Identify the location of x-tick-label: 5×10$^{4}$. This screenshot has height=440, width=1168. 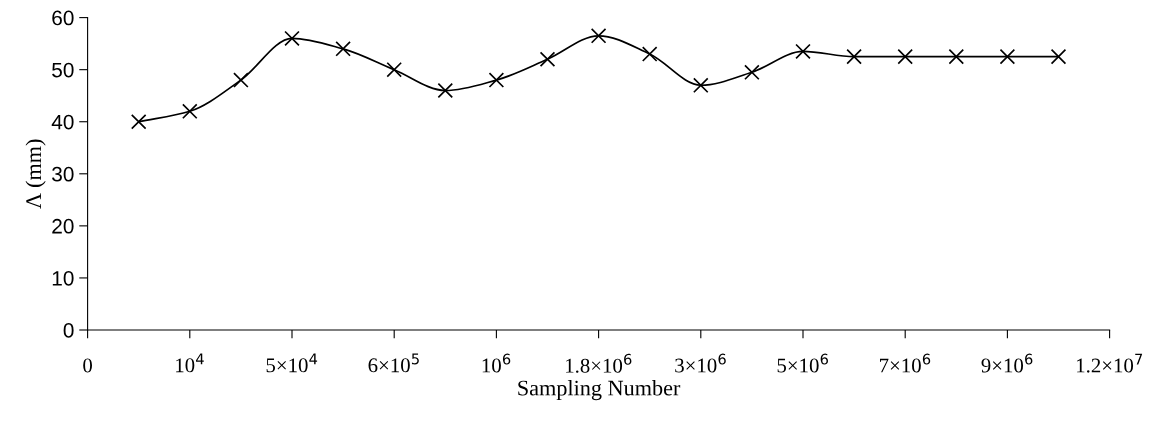
(292, 363).